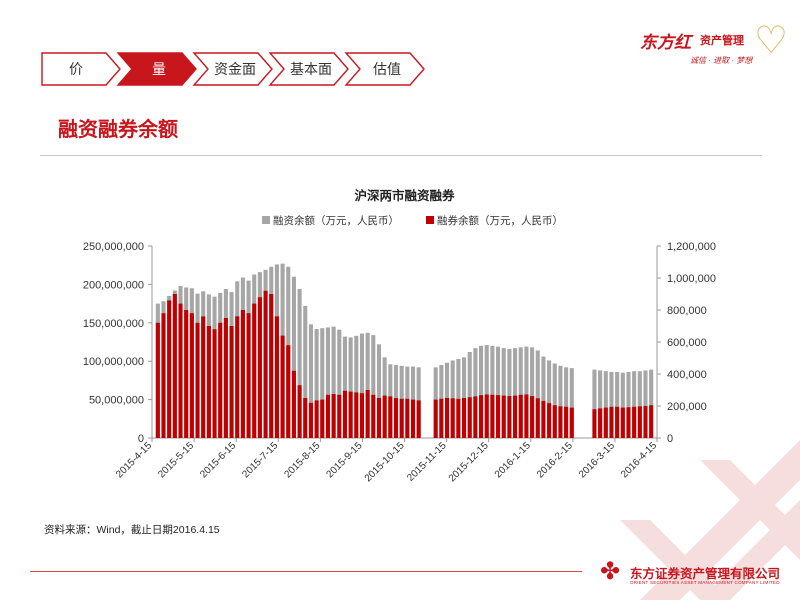 The image size is (800, 600). Describe the element at coordinates (218, 460) in the screenshot. I see `x-tick-label: 2015-6-15` at that location.